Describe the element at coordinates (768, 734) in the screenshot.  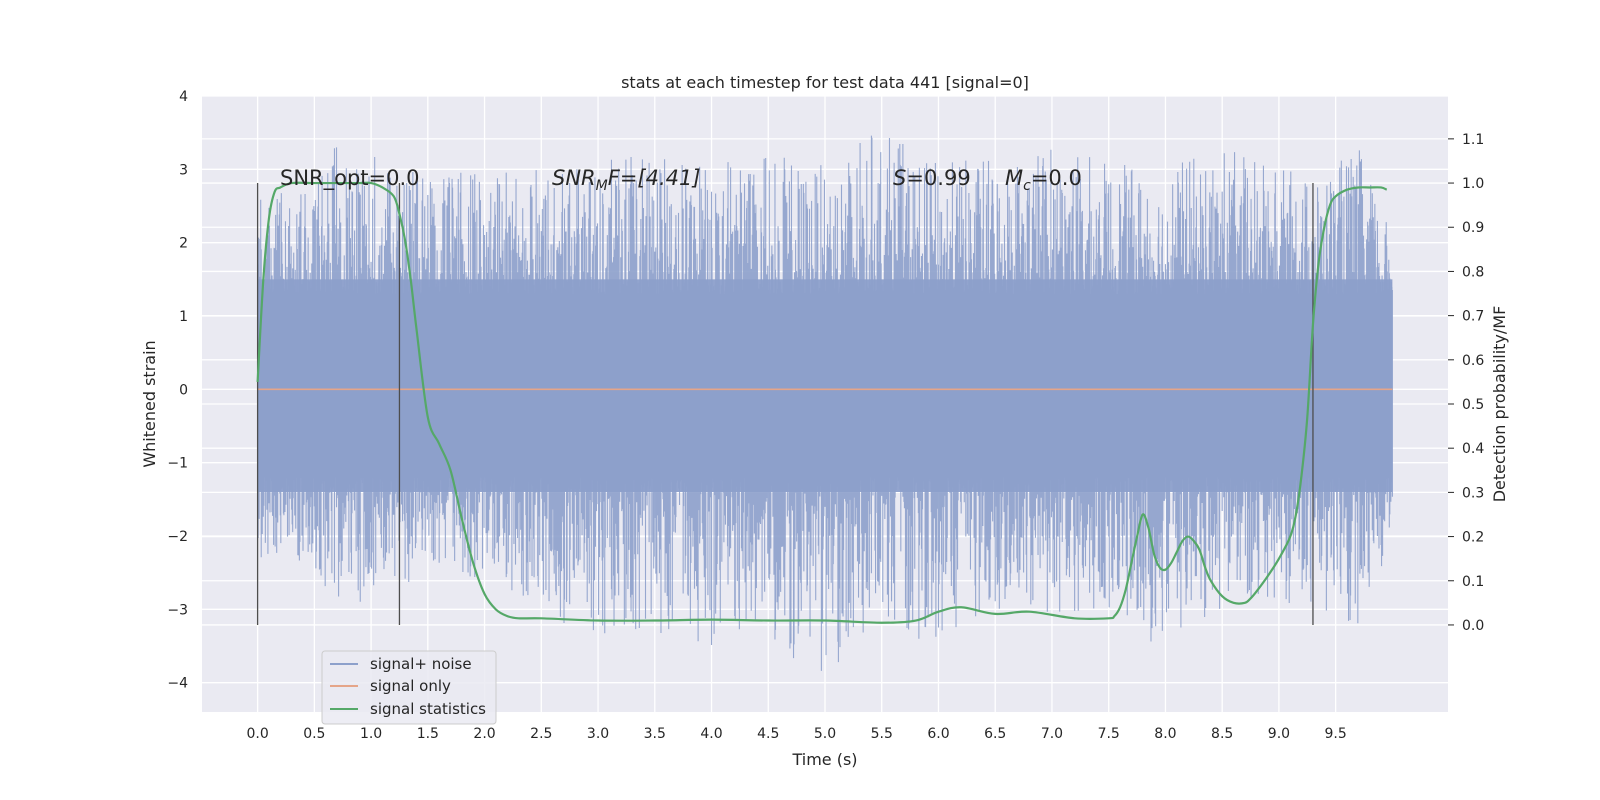
I see `x-tick-label: 4.5` at that location.